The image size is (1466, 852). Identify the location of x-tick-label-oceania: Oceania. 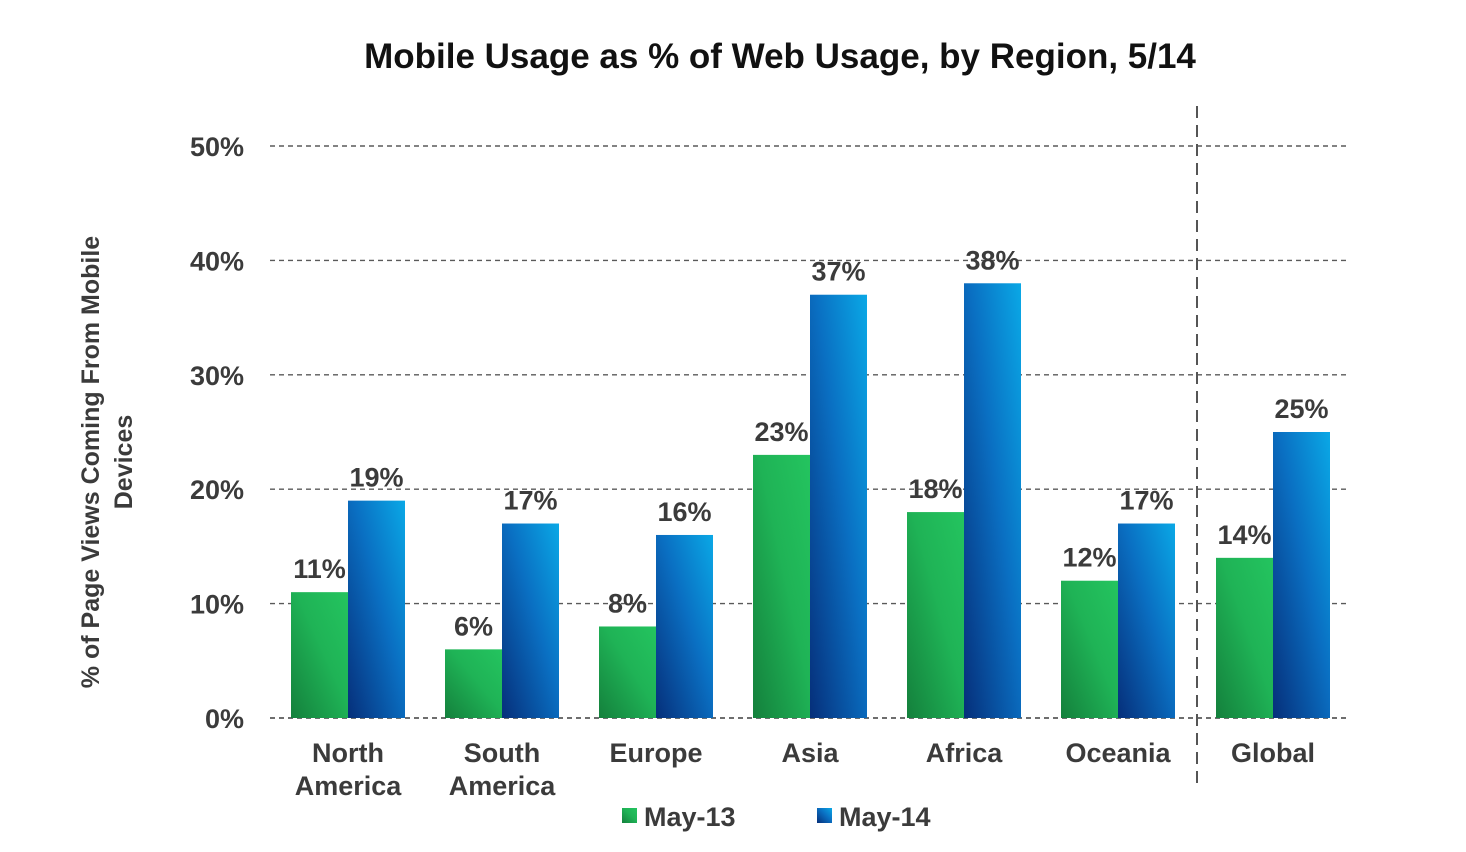
(1118, 753).